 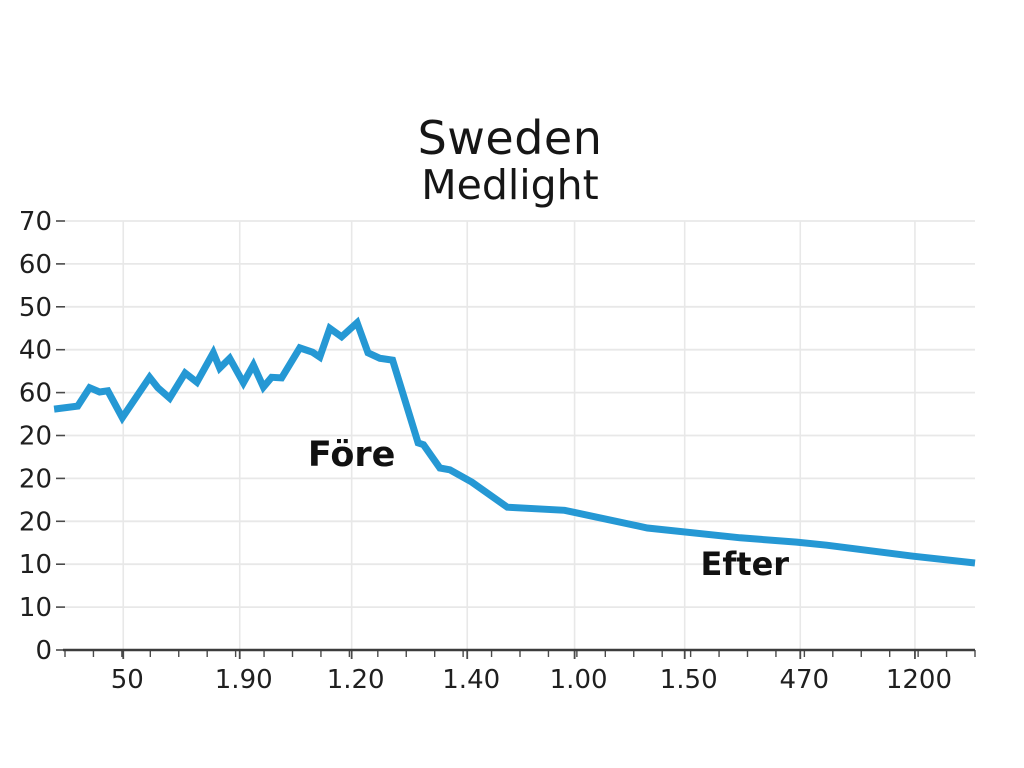 I want to click on chart-subtitle: Medlight, so click(x=510, y=184).